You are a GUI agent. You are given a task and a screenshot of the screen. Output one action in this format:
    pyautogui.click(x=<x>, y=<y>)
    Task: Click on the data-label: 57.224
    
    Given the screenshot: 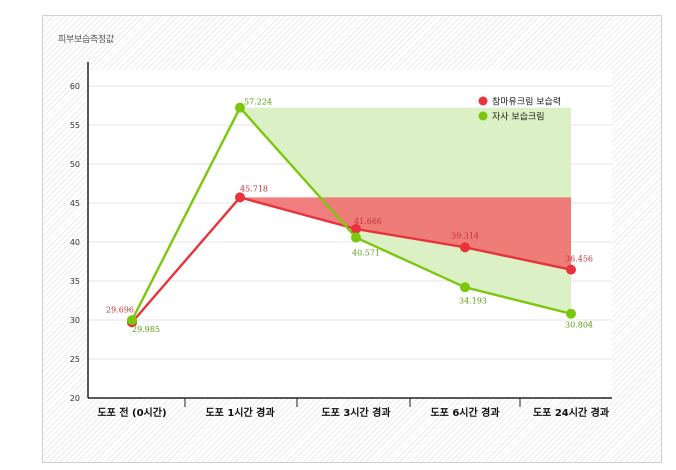 What is the action you would take?
    pyautogui.click(x=258, y=102)
    